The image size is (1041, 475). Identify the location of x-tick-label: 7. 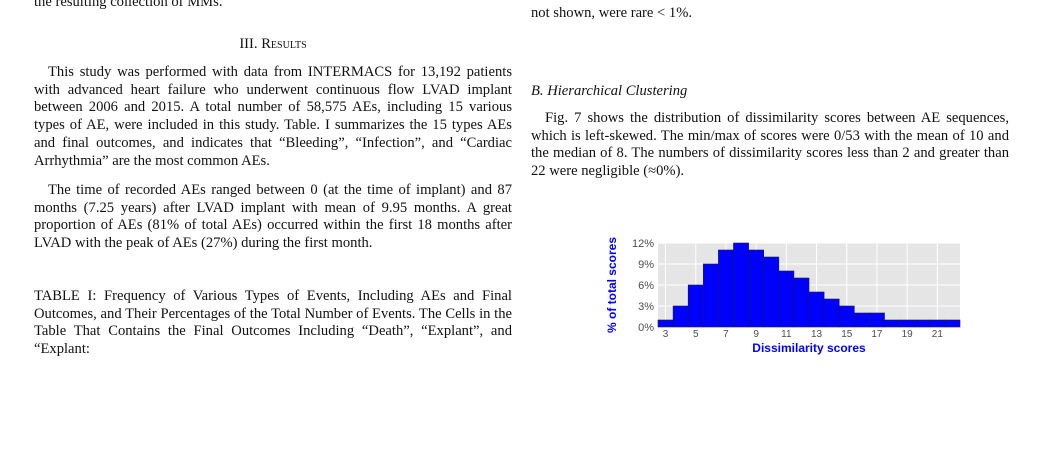
(726, 334).